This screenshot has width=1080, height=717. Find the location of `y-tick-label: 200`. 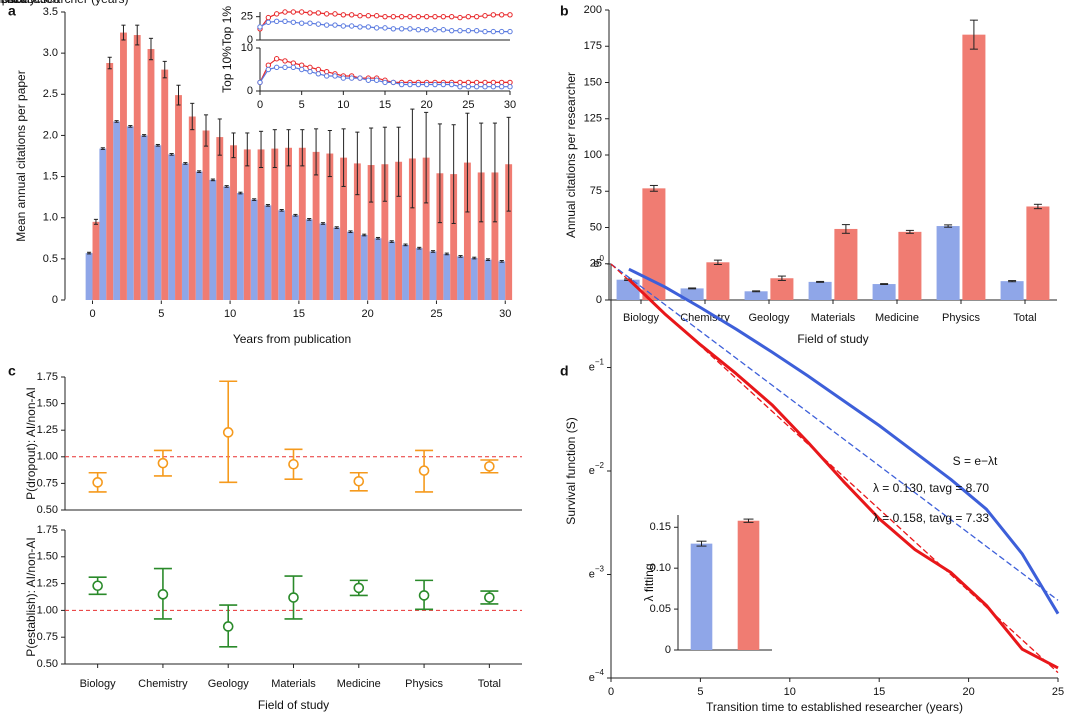

y-tick-label: 200 is located at coordinates (593, 10).